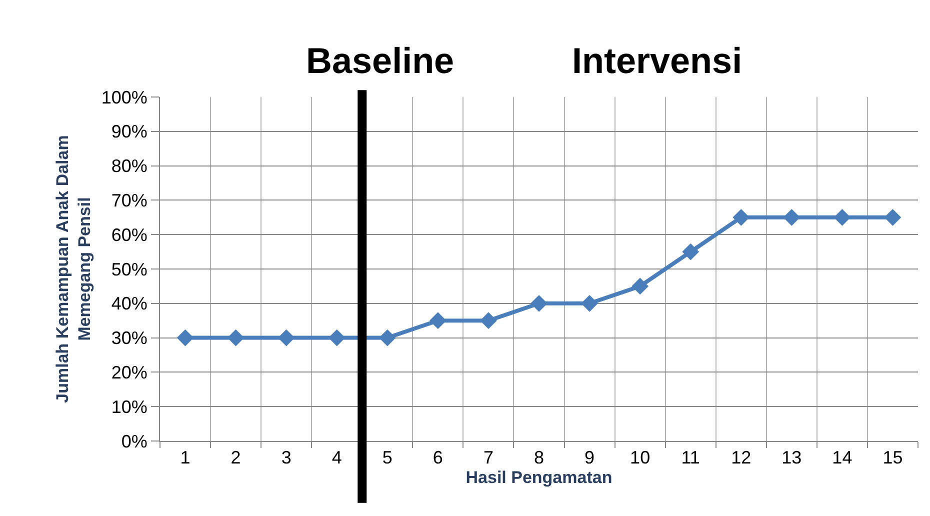 The width and height of the screenshot is (930, 516). What do you see at coordinates (129, 234) in the screenshot?
I see `y-tick-label: 60%` at bounding box center [129, 234].